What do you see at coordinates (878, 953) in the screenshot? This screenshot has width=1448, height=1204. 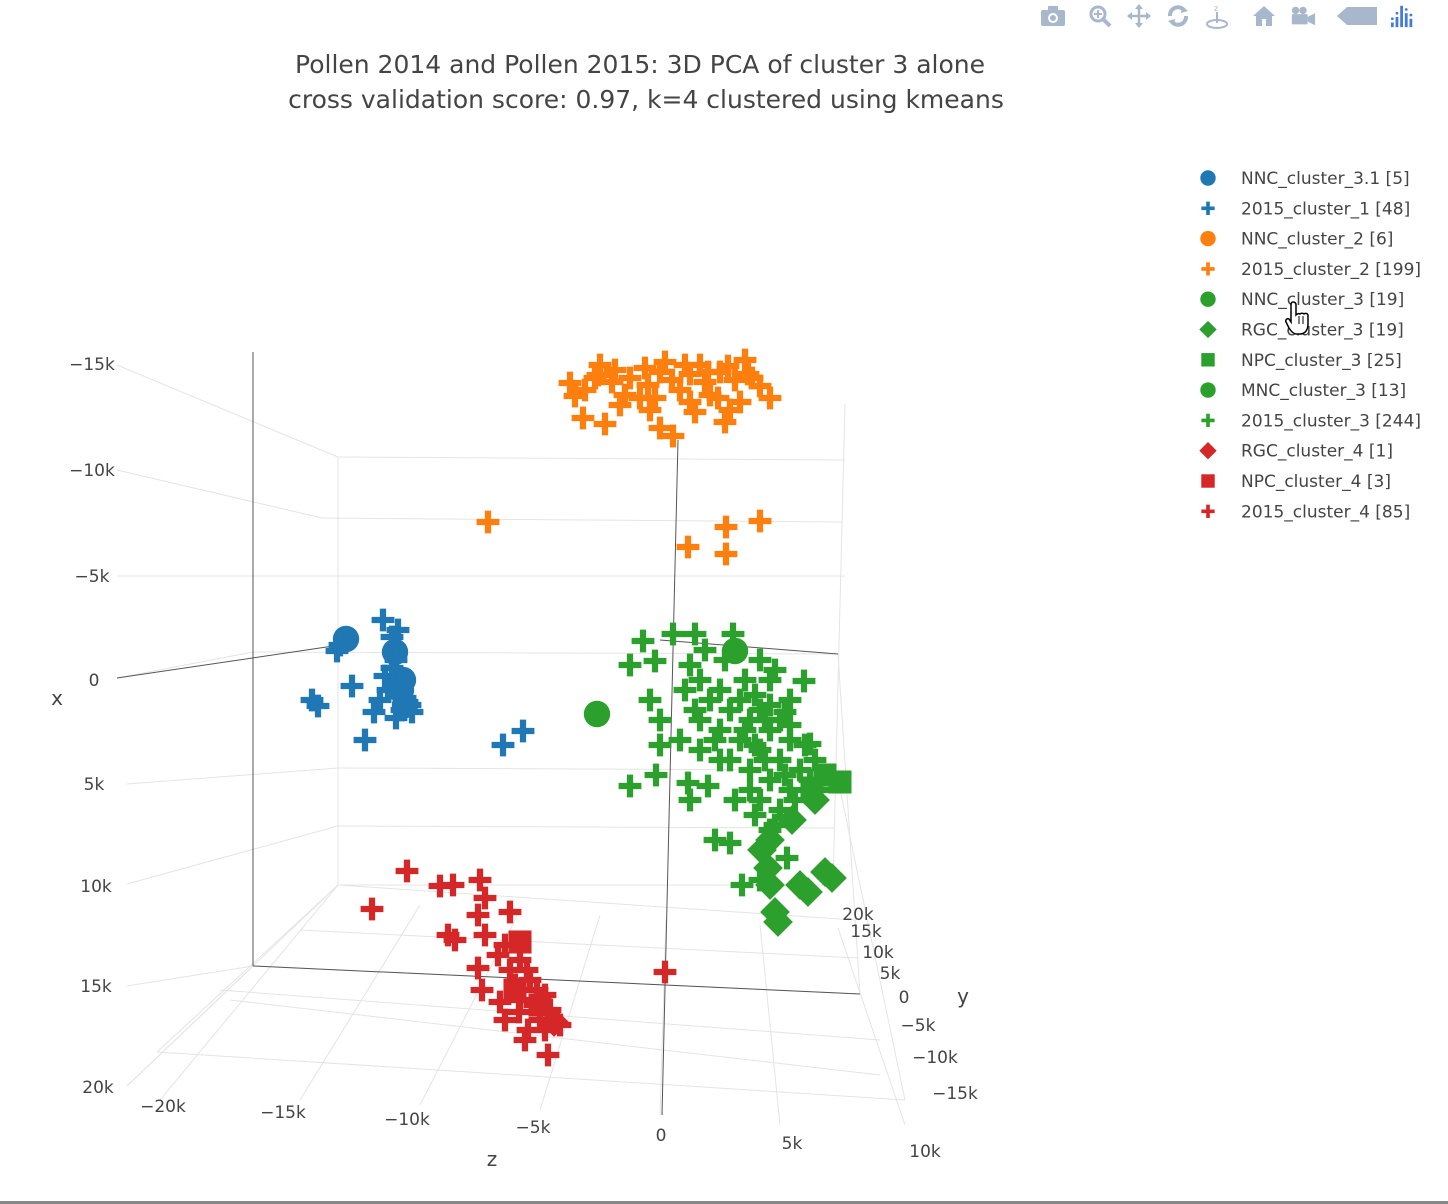 I see `y-tick-label: 10k` at bounding box center [878, 953].